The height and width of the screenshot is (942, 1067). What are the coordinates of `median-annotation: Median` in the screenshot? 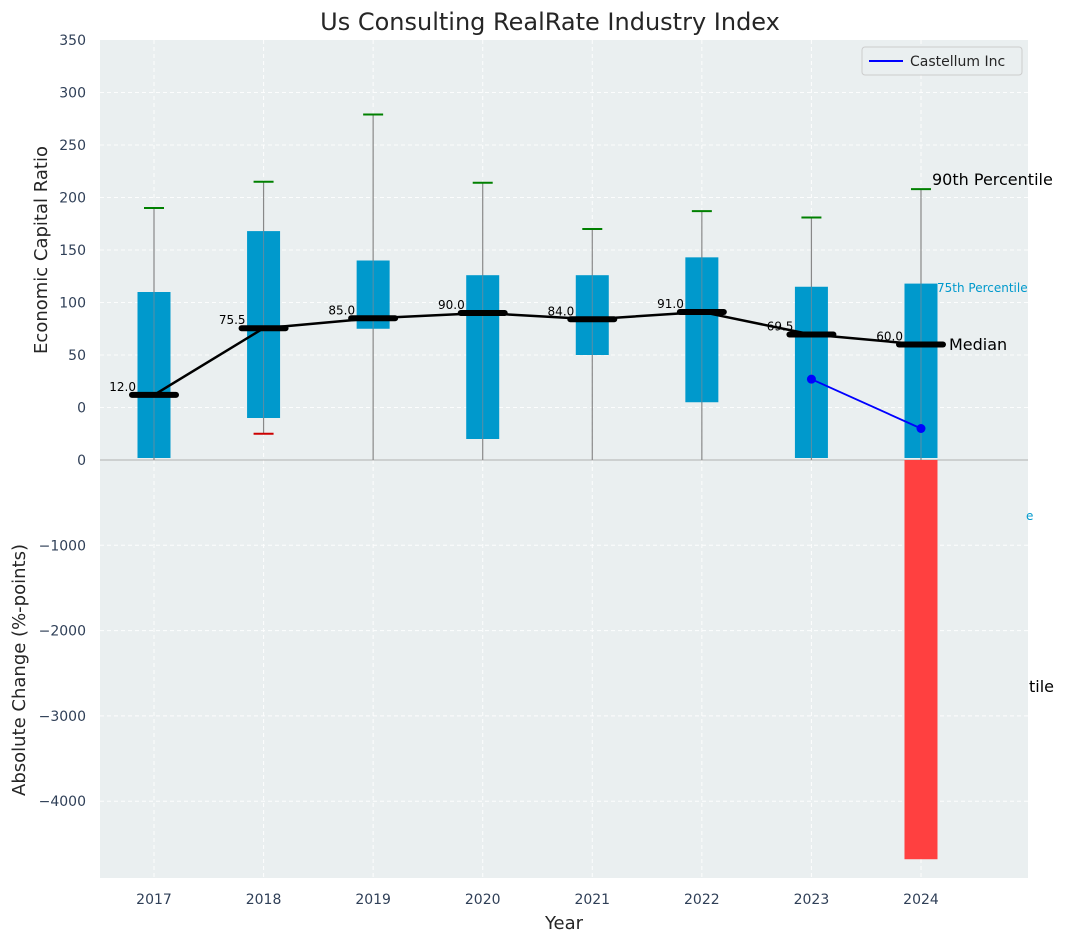 It's located at (978, 344).